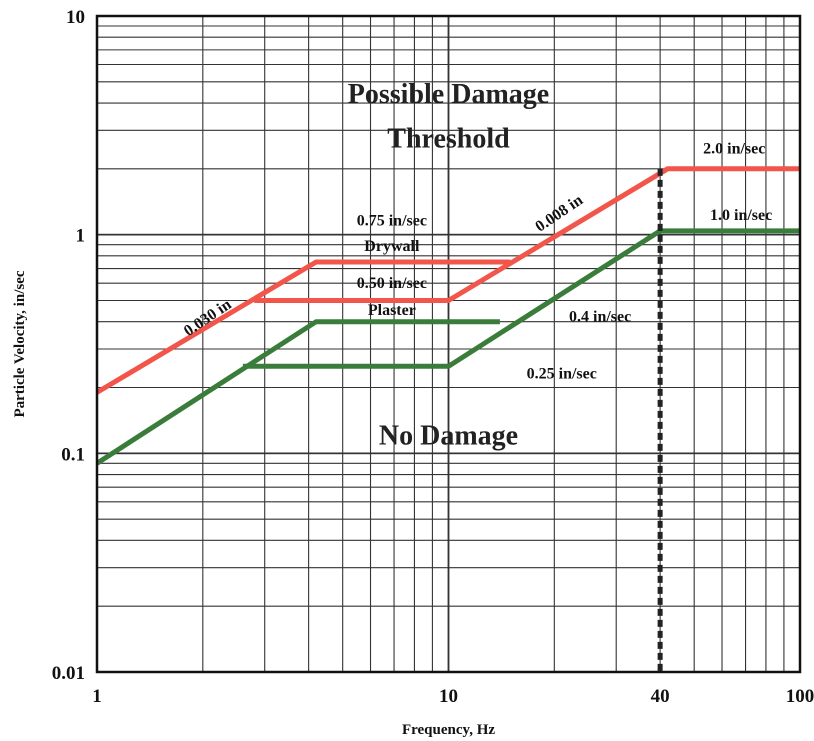 Image resolution: width=814 pixels, height=741 pixels. What do you see at coordinates (448, 696) in the screenshot?
I see `x-tick-label: 10` at bounding box center [448, 696].